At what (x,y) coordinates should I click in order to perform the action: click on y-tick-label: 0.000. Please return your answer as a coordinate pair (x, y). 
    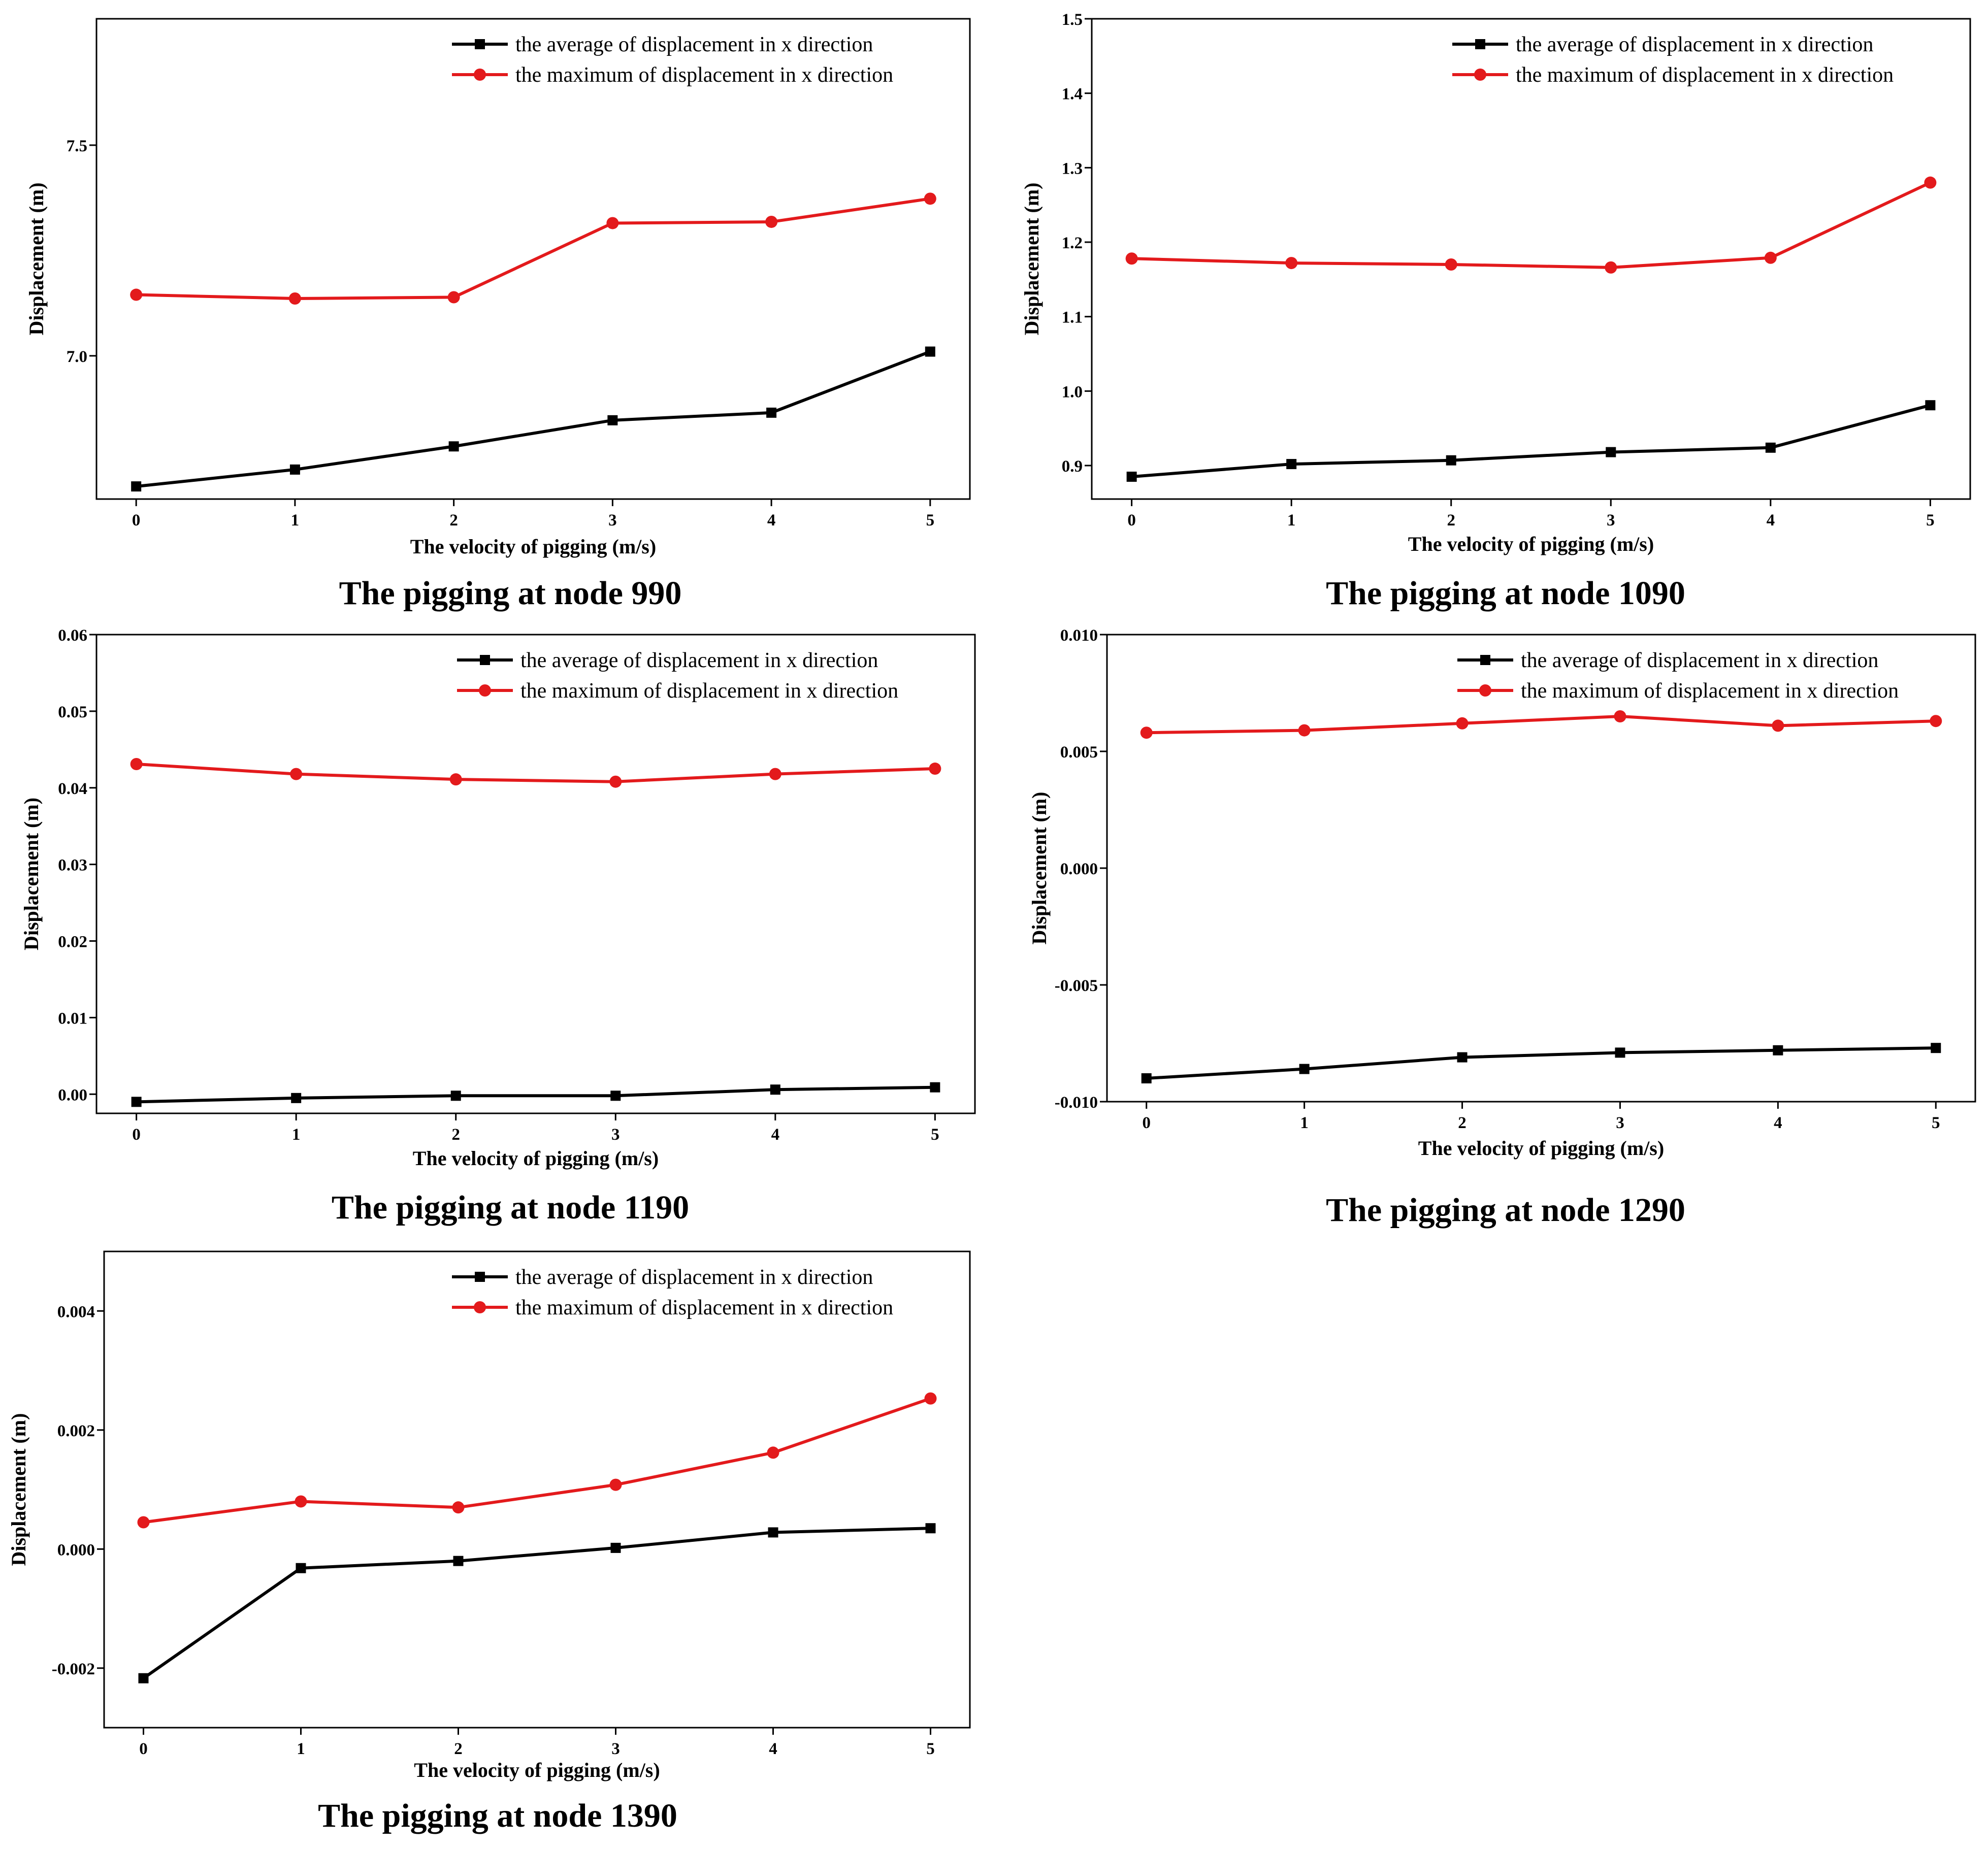
    Looking at the image, I should click on (1079, 869).